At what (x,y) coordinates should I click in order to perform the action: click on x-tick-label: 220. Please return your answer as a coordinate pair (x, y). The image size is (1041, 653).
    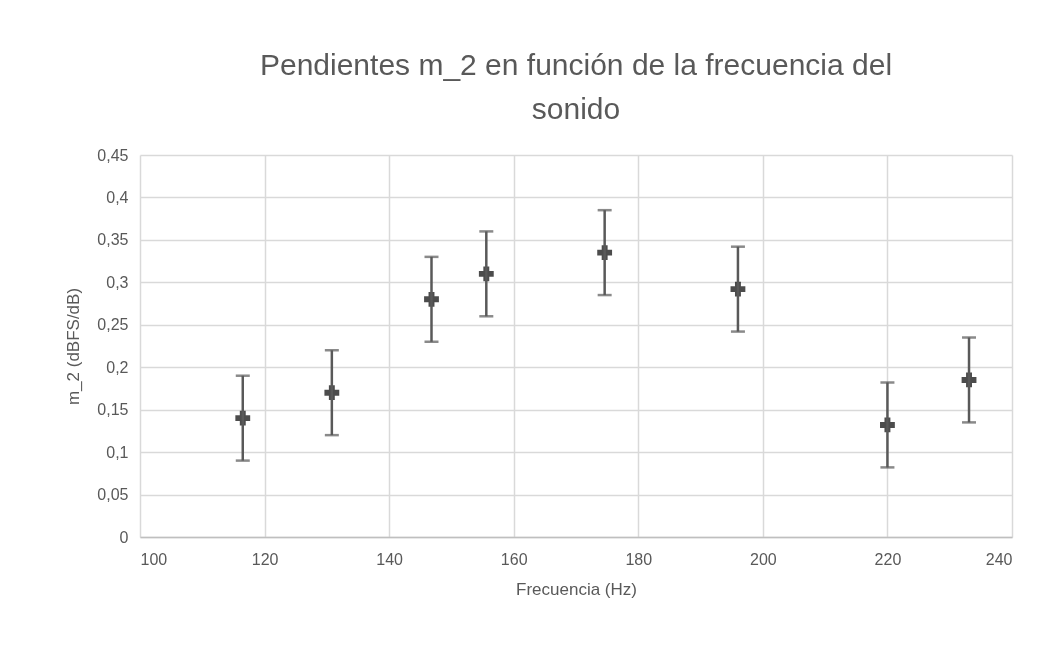
    Looking at the image, I should click on (888, 559).